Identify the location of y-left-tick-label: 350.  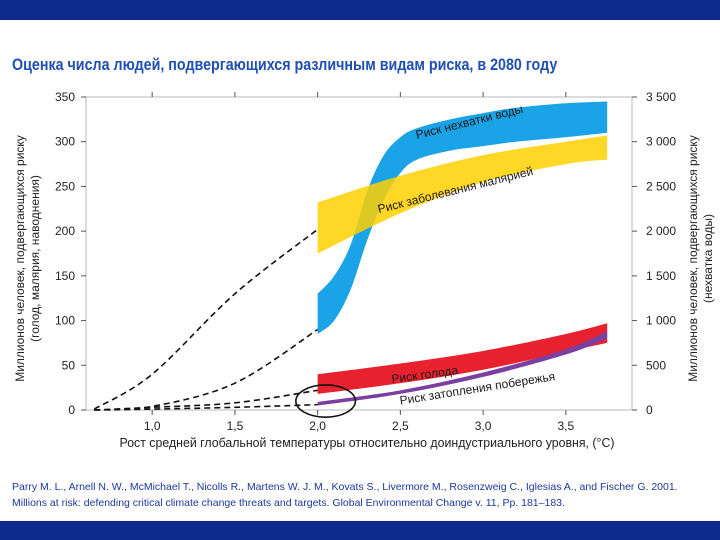
(65, 97).